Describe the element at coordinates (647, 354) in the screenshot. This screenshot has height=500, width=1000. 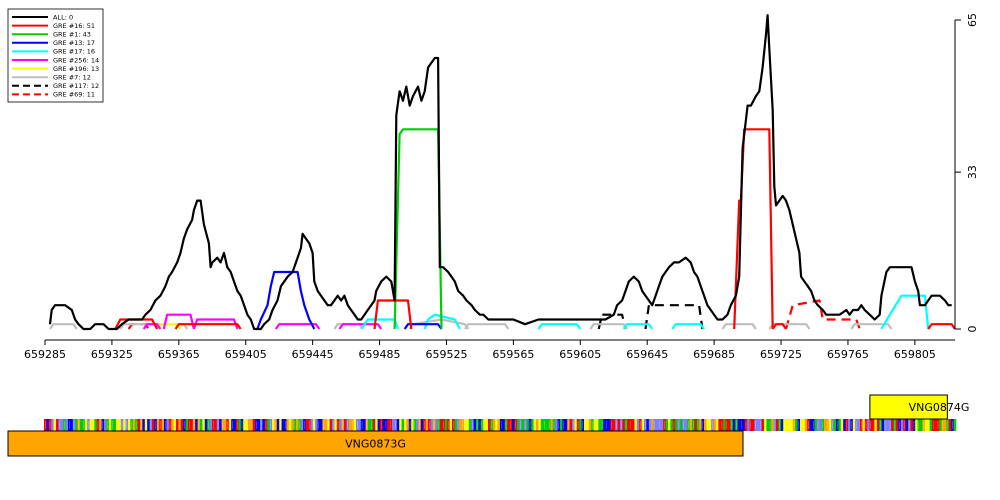
I see `x-tick-label: 659645` at that location.